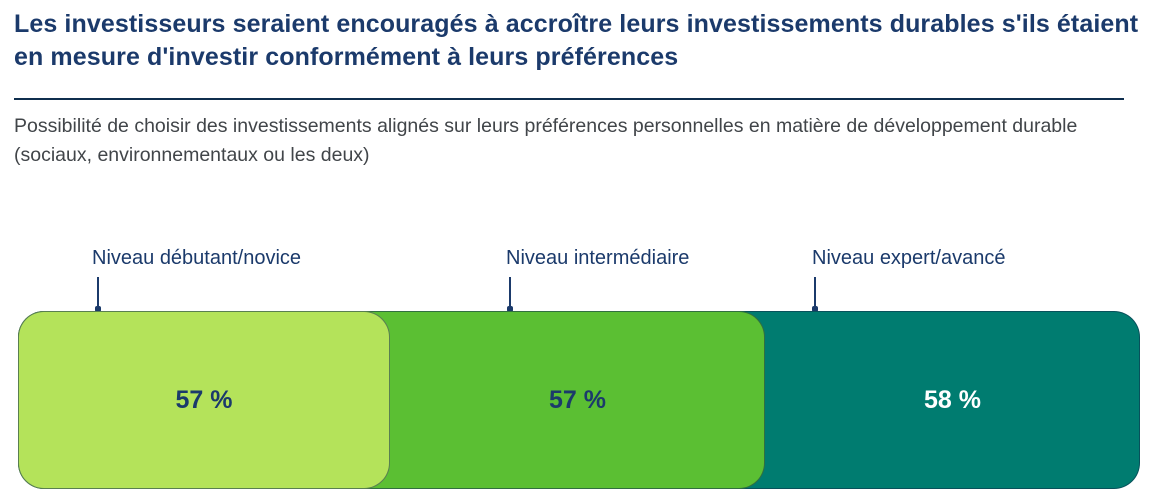 The width and height of the screenshot is (1159, 504). What do you see at coordinates (815, 294) in the screenshot?
I see `leader-line-expert` at bounding box center [815, 294].